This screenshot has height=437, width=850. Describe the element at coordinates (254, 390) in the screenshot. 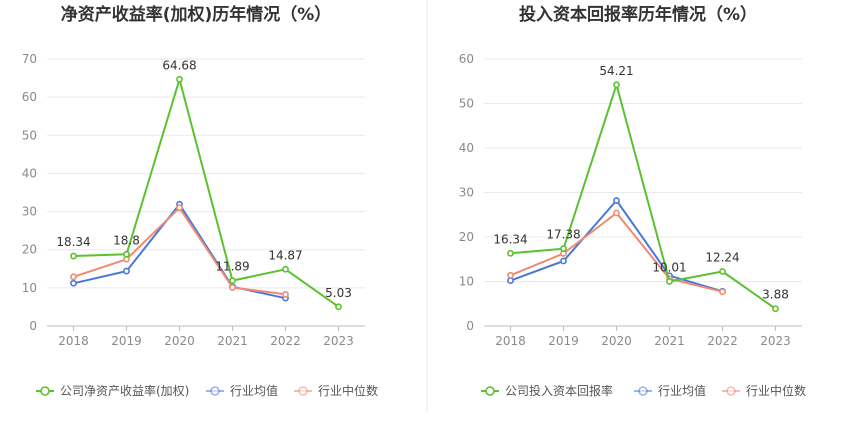

I see `chart1-legend-label-avg: 行业均值` at that location.